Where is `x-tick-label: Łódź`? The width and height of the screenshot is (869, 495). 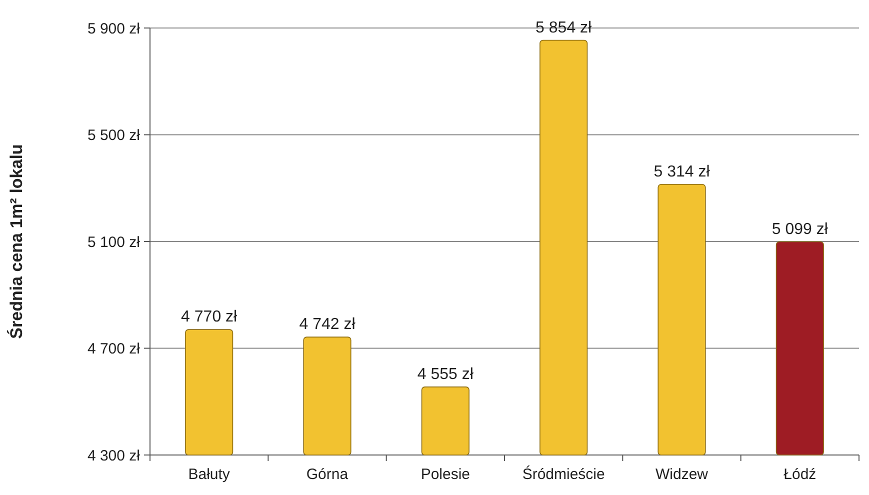
x-tick-label: Łódź is located at coordinates (800, 474).